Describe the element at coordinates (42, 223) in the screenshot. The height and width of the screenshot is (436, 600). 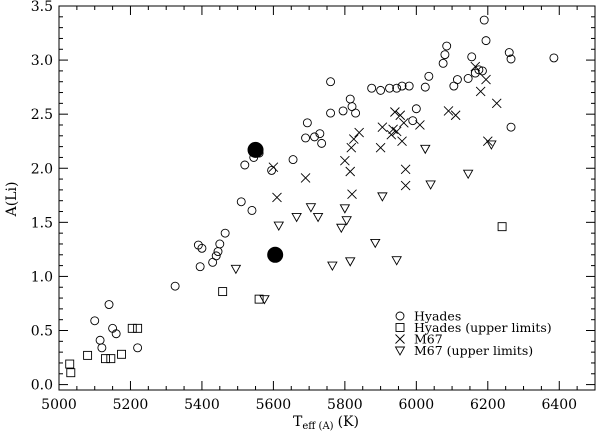
I see `y-tick-label: 1.5` at that location.